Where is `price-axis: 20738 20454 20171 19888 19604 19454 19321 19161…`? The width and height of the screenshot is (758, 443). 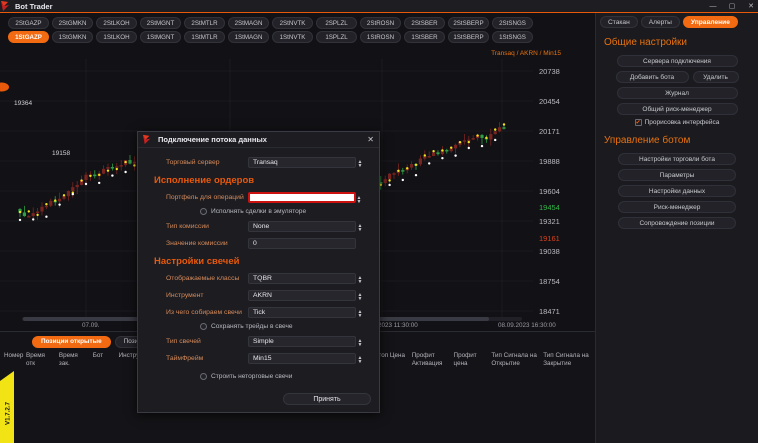 price-axis: 20738 20454 20171 19888 19604 19454 19321 19161… is located at coordinates (564, 195).